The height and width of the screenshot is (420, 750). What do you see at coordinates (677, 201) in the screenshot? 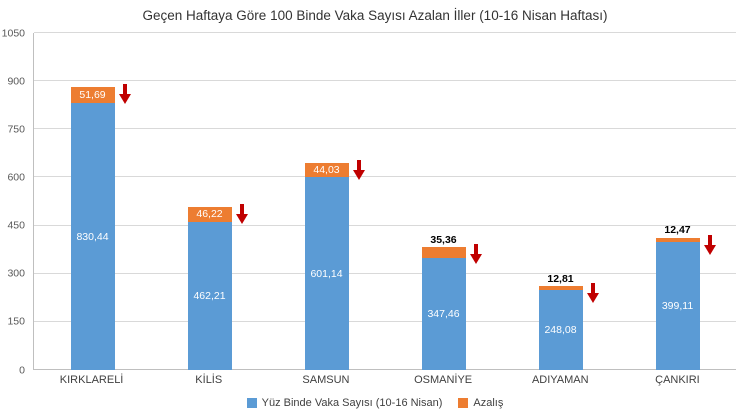
I see `bar-column: 12,47 399,11` at bounding box center [677, 201].